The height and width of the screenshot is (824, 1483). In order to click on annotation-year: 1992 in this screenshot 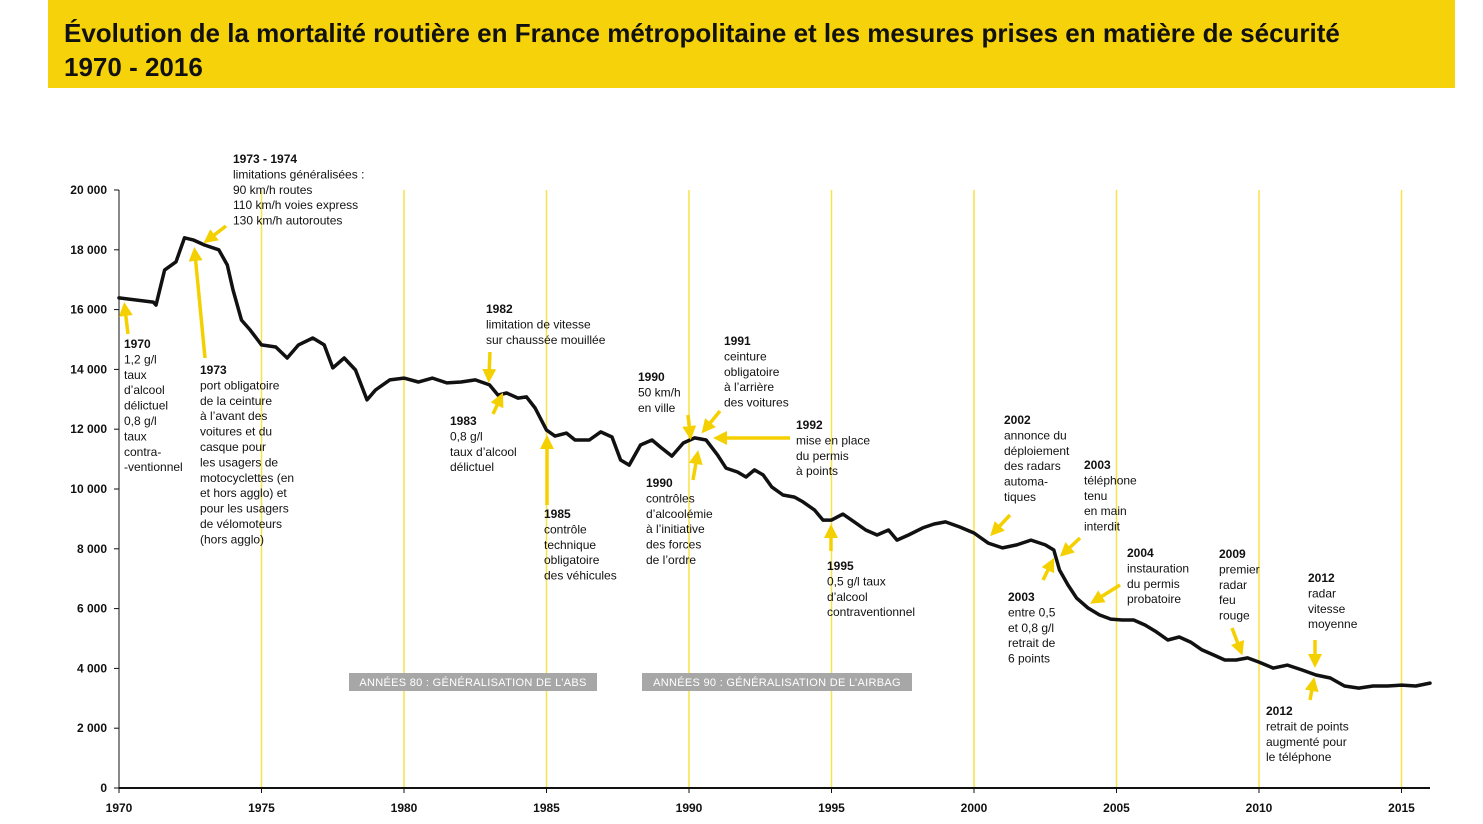, I will do `click(809, 425)`.